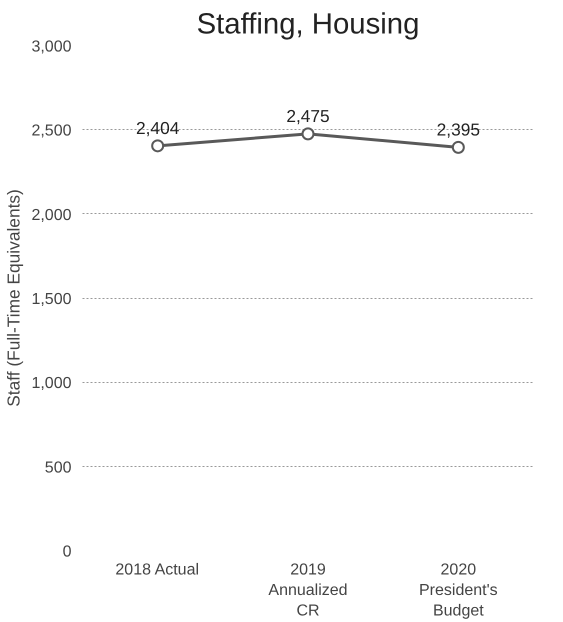 Image resolution: width=563 pixels, height=622 pixels. Describe the element at coordinates (13, 298) in the screenshot. I see `y-axis-title: Staff (Full-Time Equivalents)` at that location.